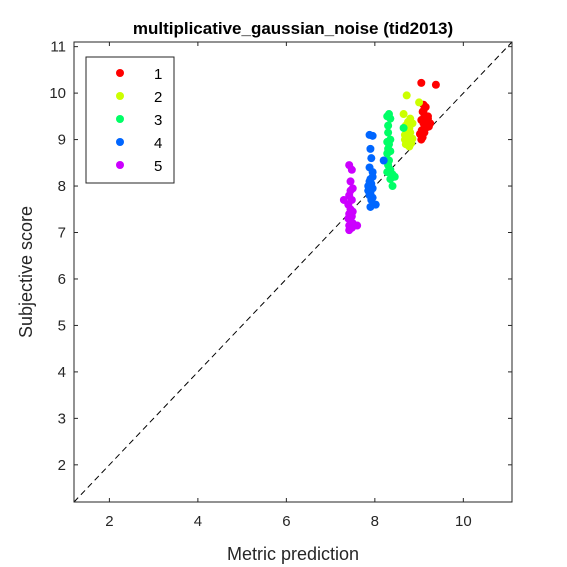  I want to click on y-tick-label: 6, so click(62, 279).